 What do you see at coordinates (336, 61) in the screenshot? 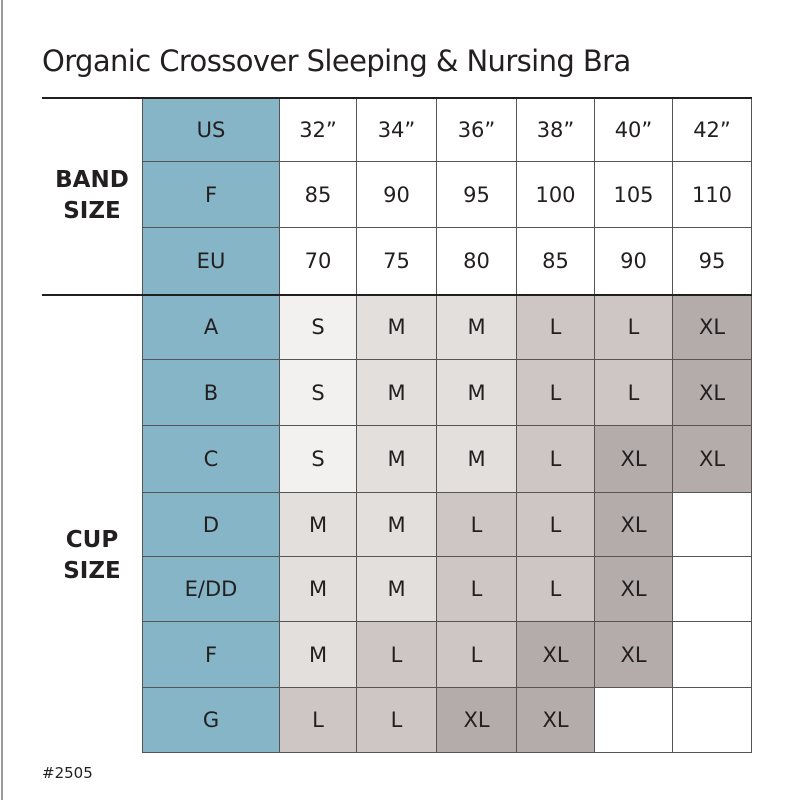
I see `page-title: Organic Crossover Sleeping & Nursing Bra` at bounding box center [336, 61].